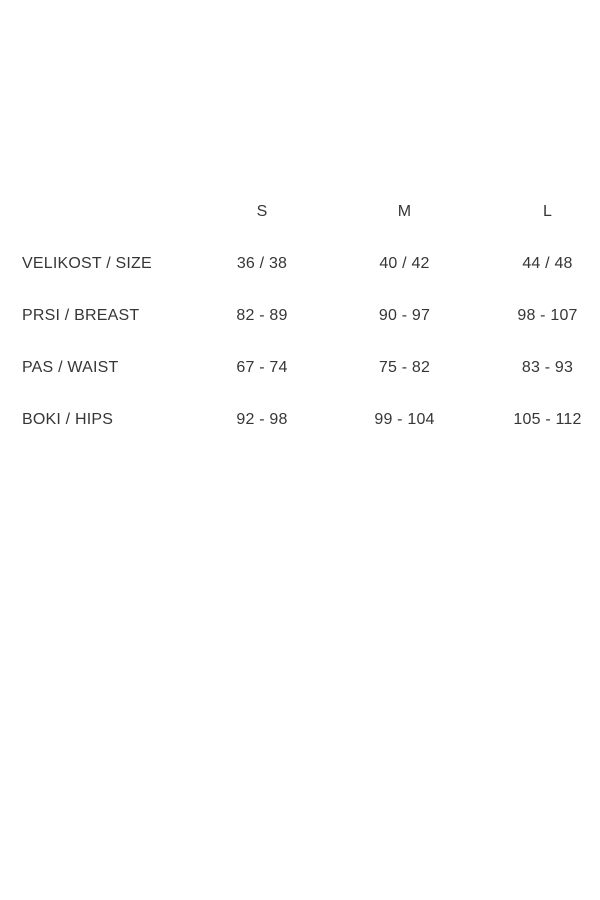 Image resolution: width=600 pixels, height=900 pixels. I want to click on hips-value-l: 105 - 112, so click(547, 419).